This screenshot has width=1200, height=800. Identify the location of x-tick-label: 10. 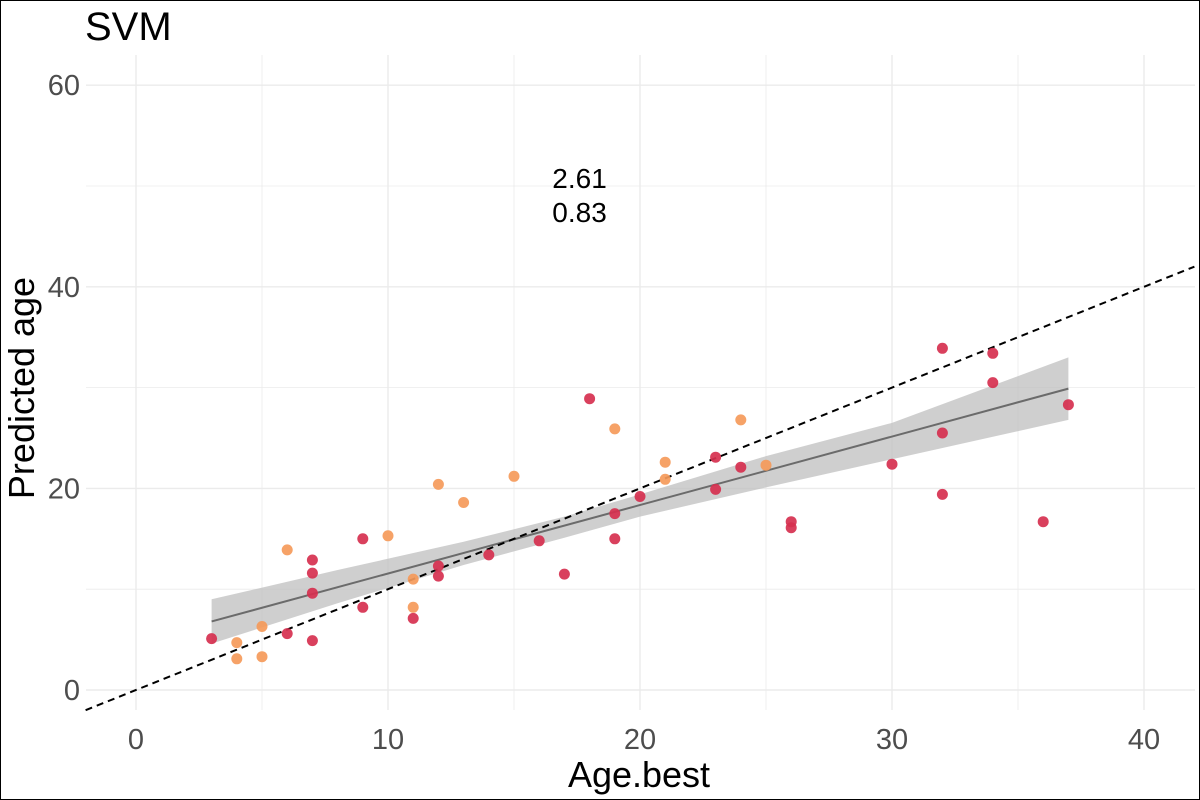
(388, 740).